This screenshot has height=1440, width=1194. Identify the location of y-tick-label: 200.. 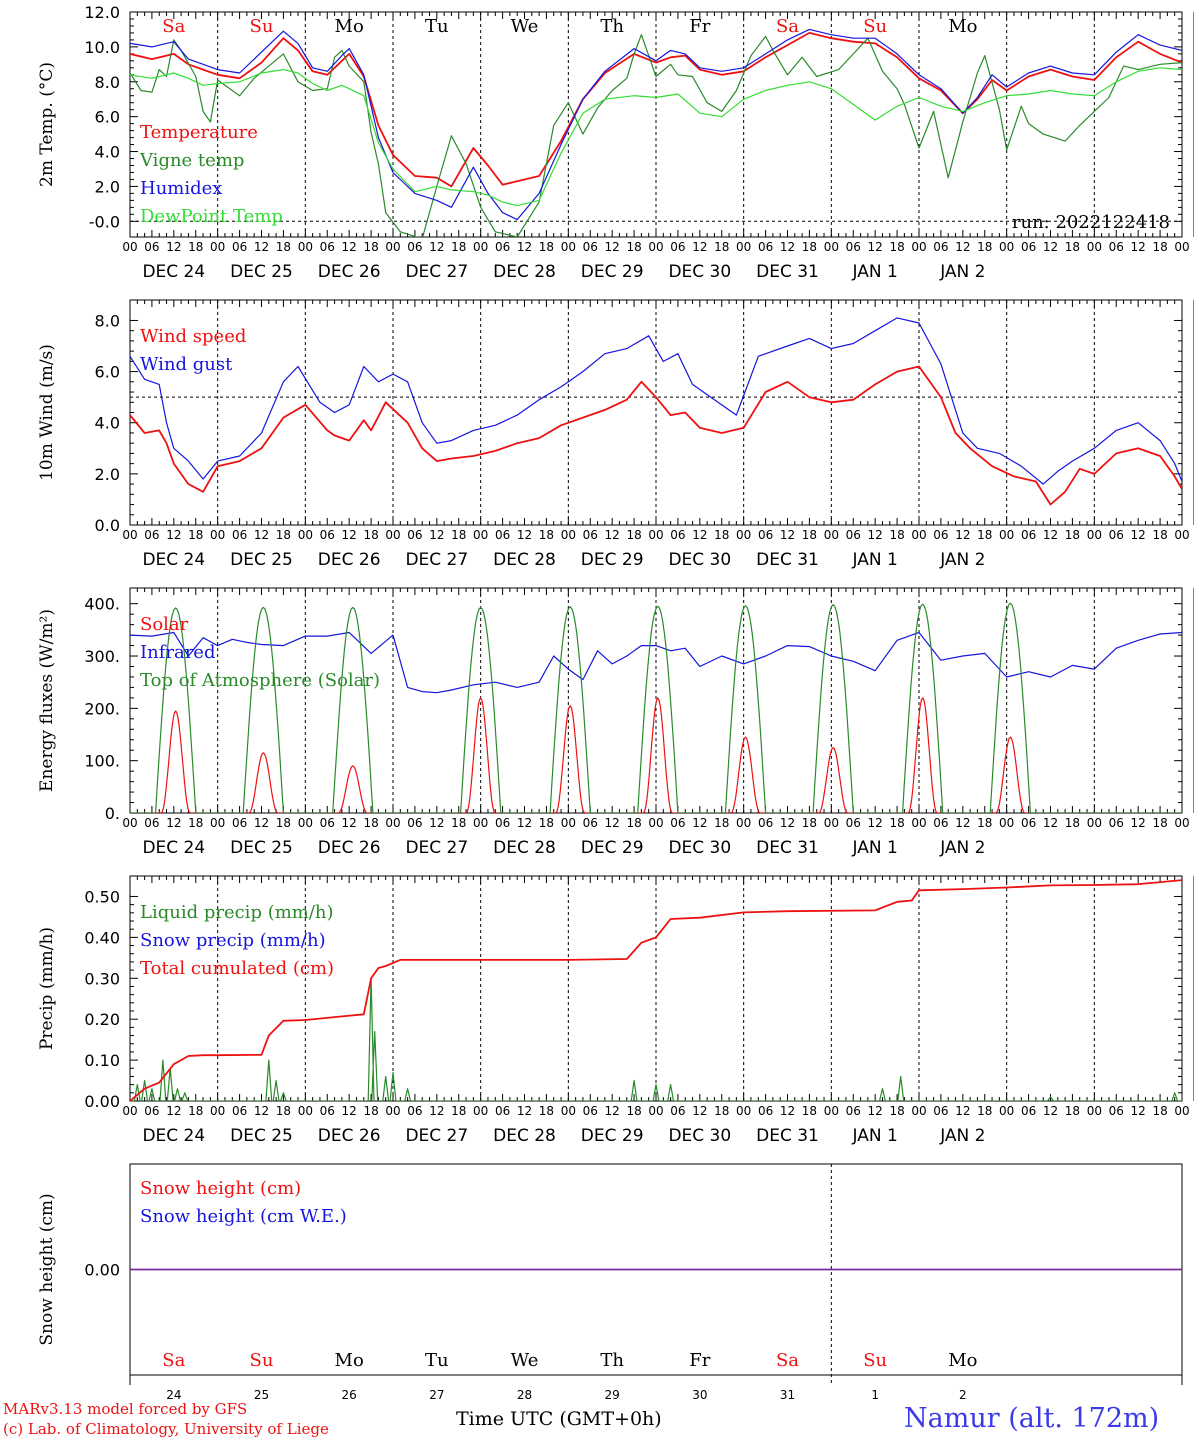
(102, 708).